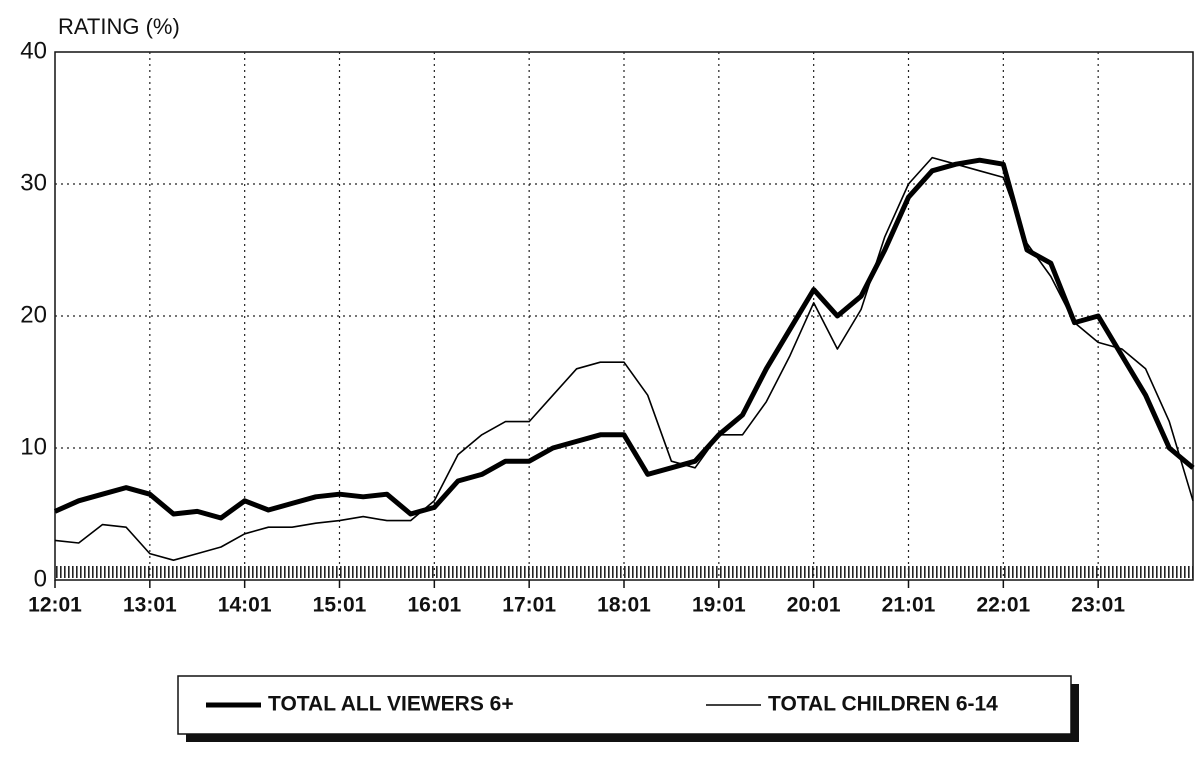  Describe the element at coordinates (1098, 605) in the screenshot. I see `x-tick-label: 23:01` at that location.